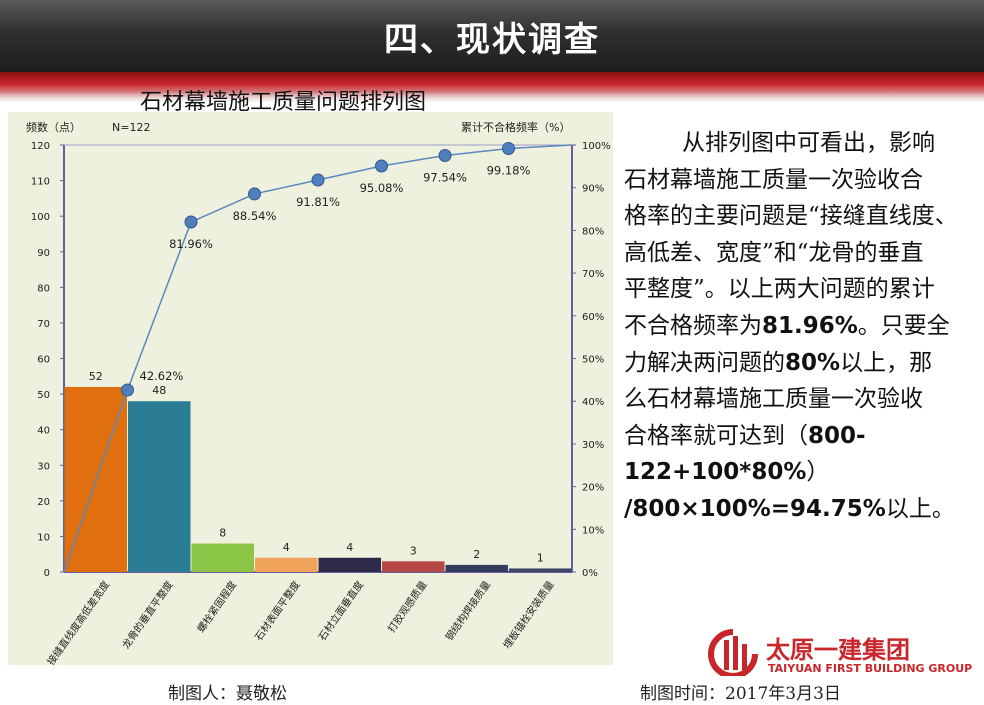 This screenshot has height=705, width=984. I want to click on bar-value-label: 48, so click(159, 390).